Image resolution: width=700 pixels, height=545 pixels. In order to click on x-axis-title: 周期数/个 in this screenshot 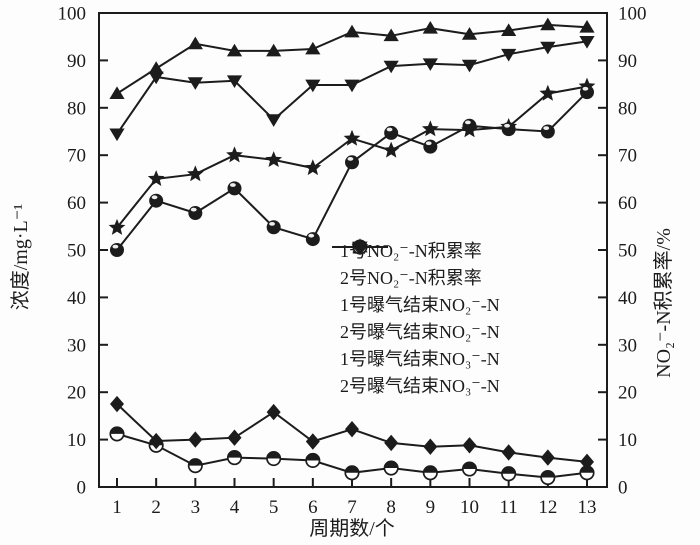, I will do `click(352, 529)`.